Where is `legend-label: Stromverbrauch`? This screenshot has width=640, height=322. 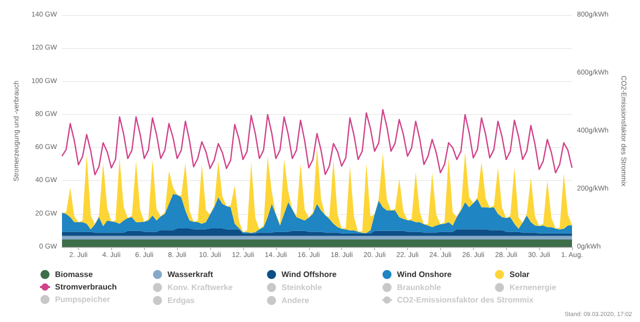 legend-label: Stromverbrauch is located at coordinates (86, 287).